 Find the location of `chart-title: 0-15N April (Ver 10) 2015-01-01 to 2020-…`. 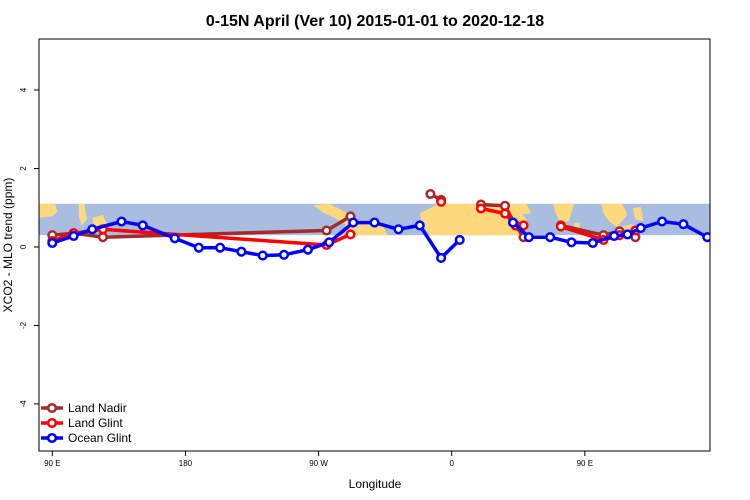

chart-title: 0-15N April (Ver 10) 2015-01-01 to 2020-… is located at coordinates (375, 21).